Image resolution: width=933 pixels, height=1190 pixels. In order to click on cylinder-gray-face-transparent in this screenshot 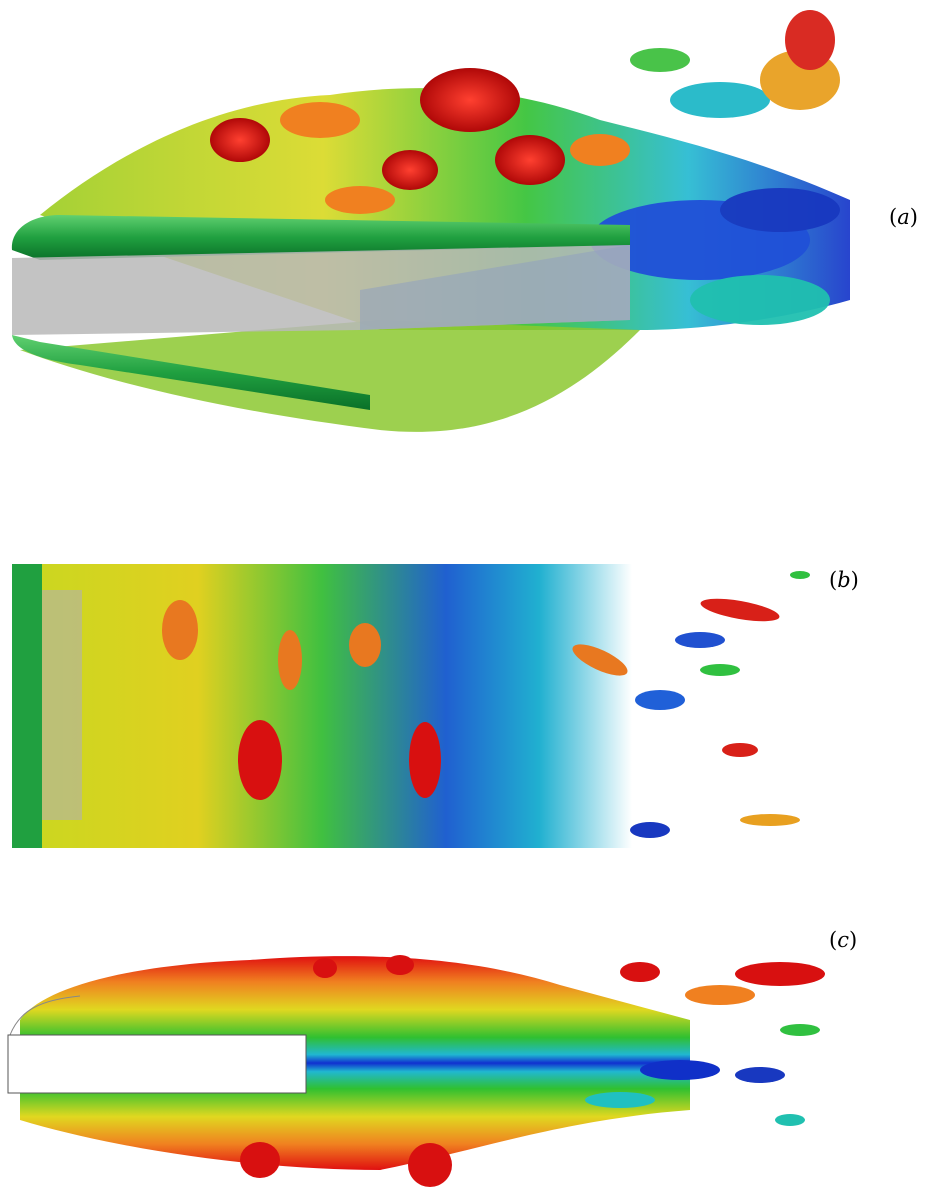, I will do `click(495, 287)`.